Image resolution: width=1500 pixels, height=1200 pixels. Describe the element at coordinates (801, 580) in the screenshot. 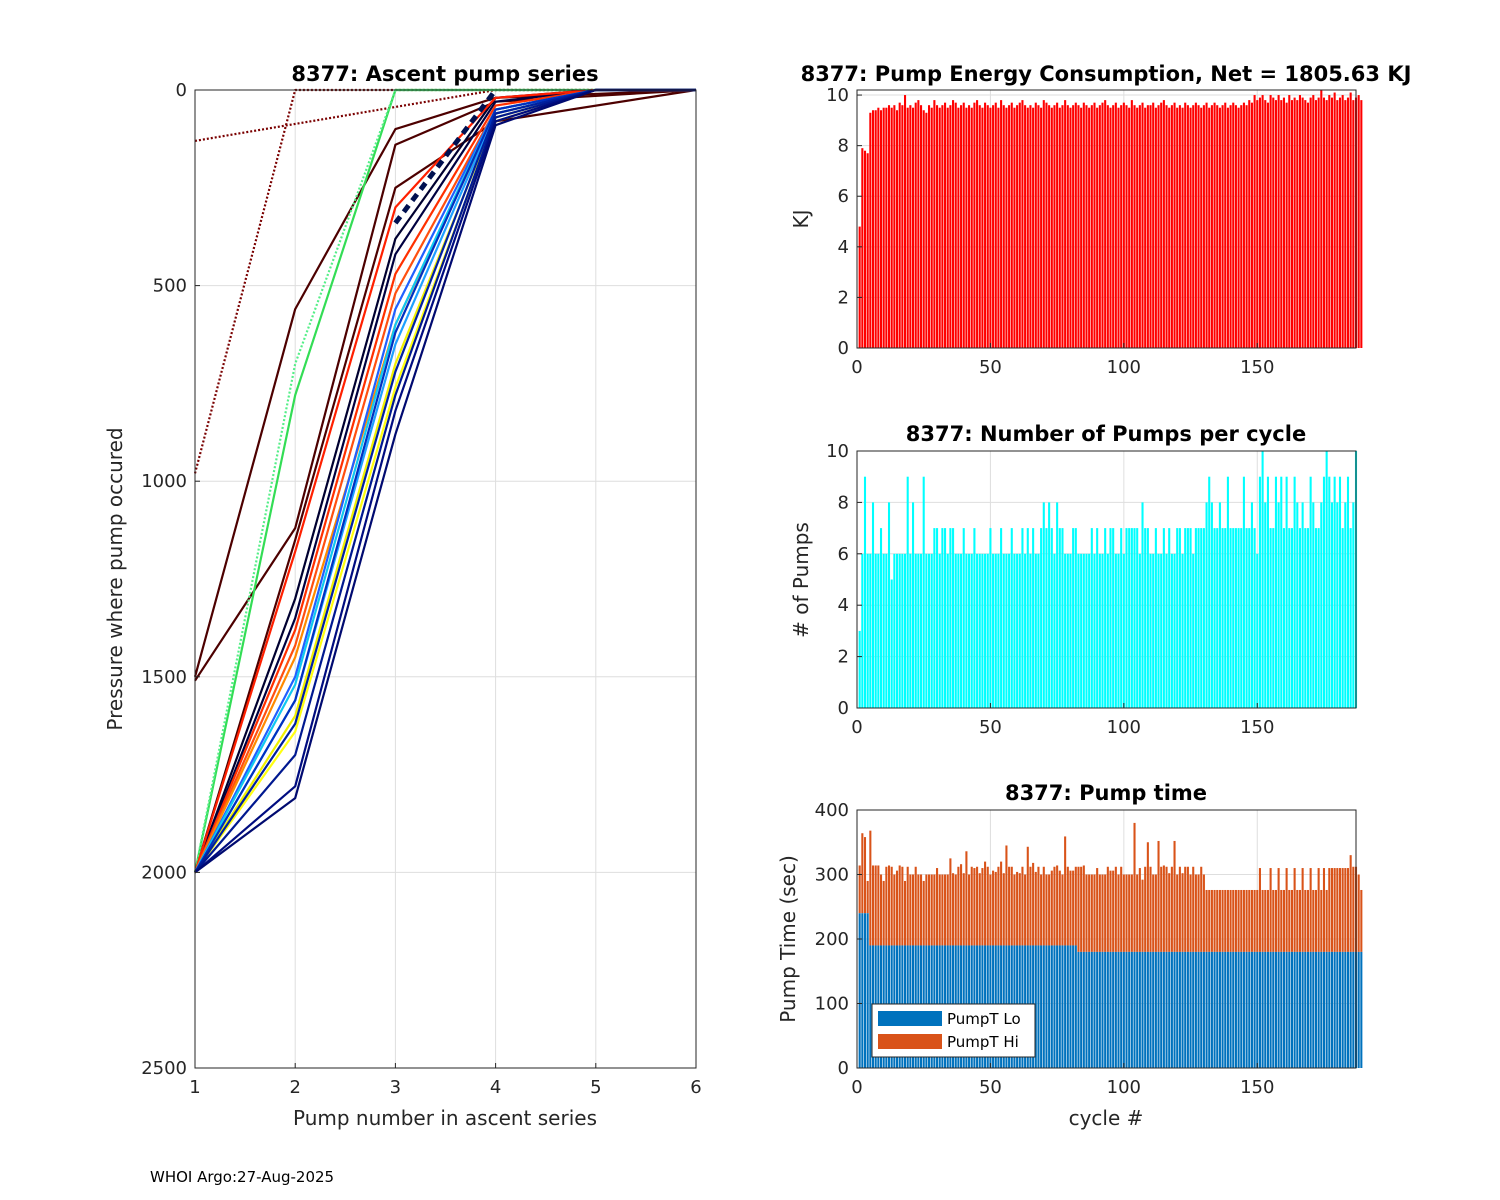

I see `pumps-ylabel: # of Pumps` at that location.